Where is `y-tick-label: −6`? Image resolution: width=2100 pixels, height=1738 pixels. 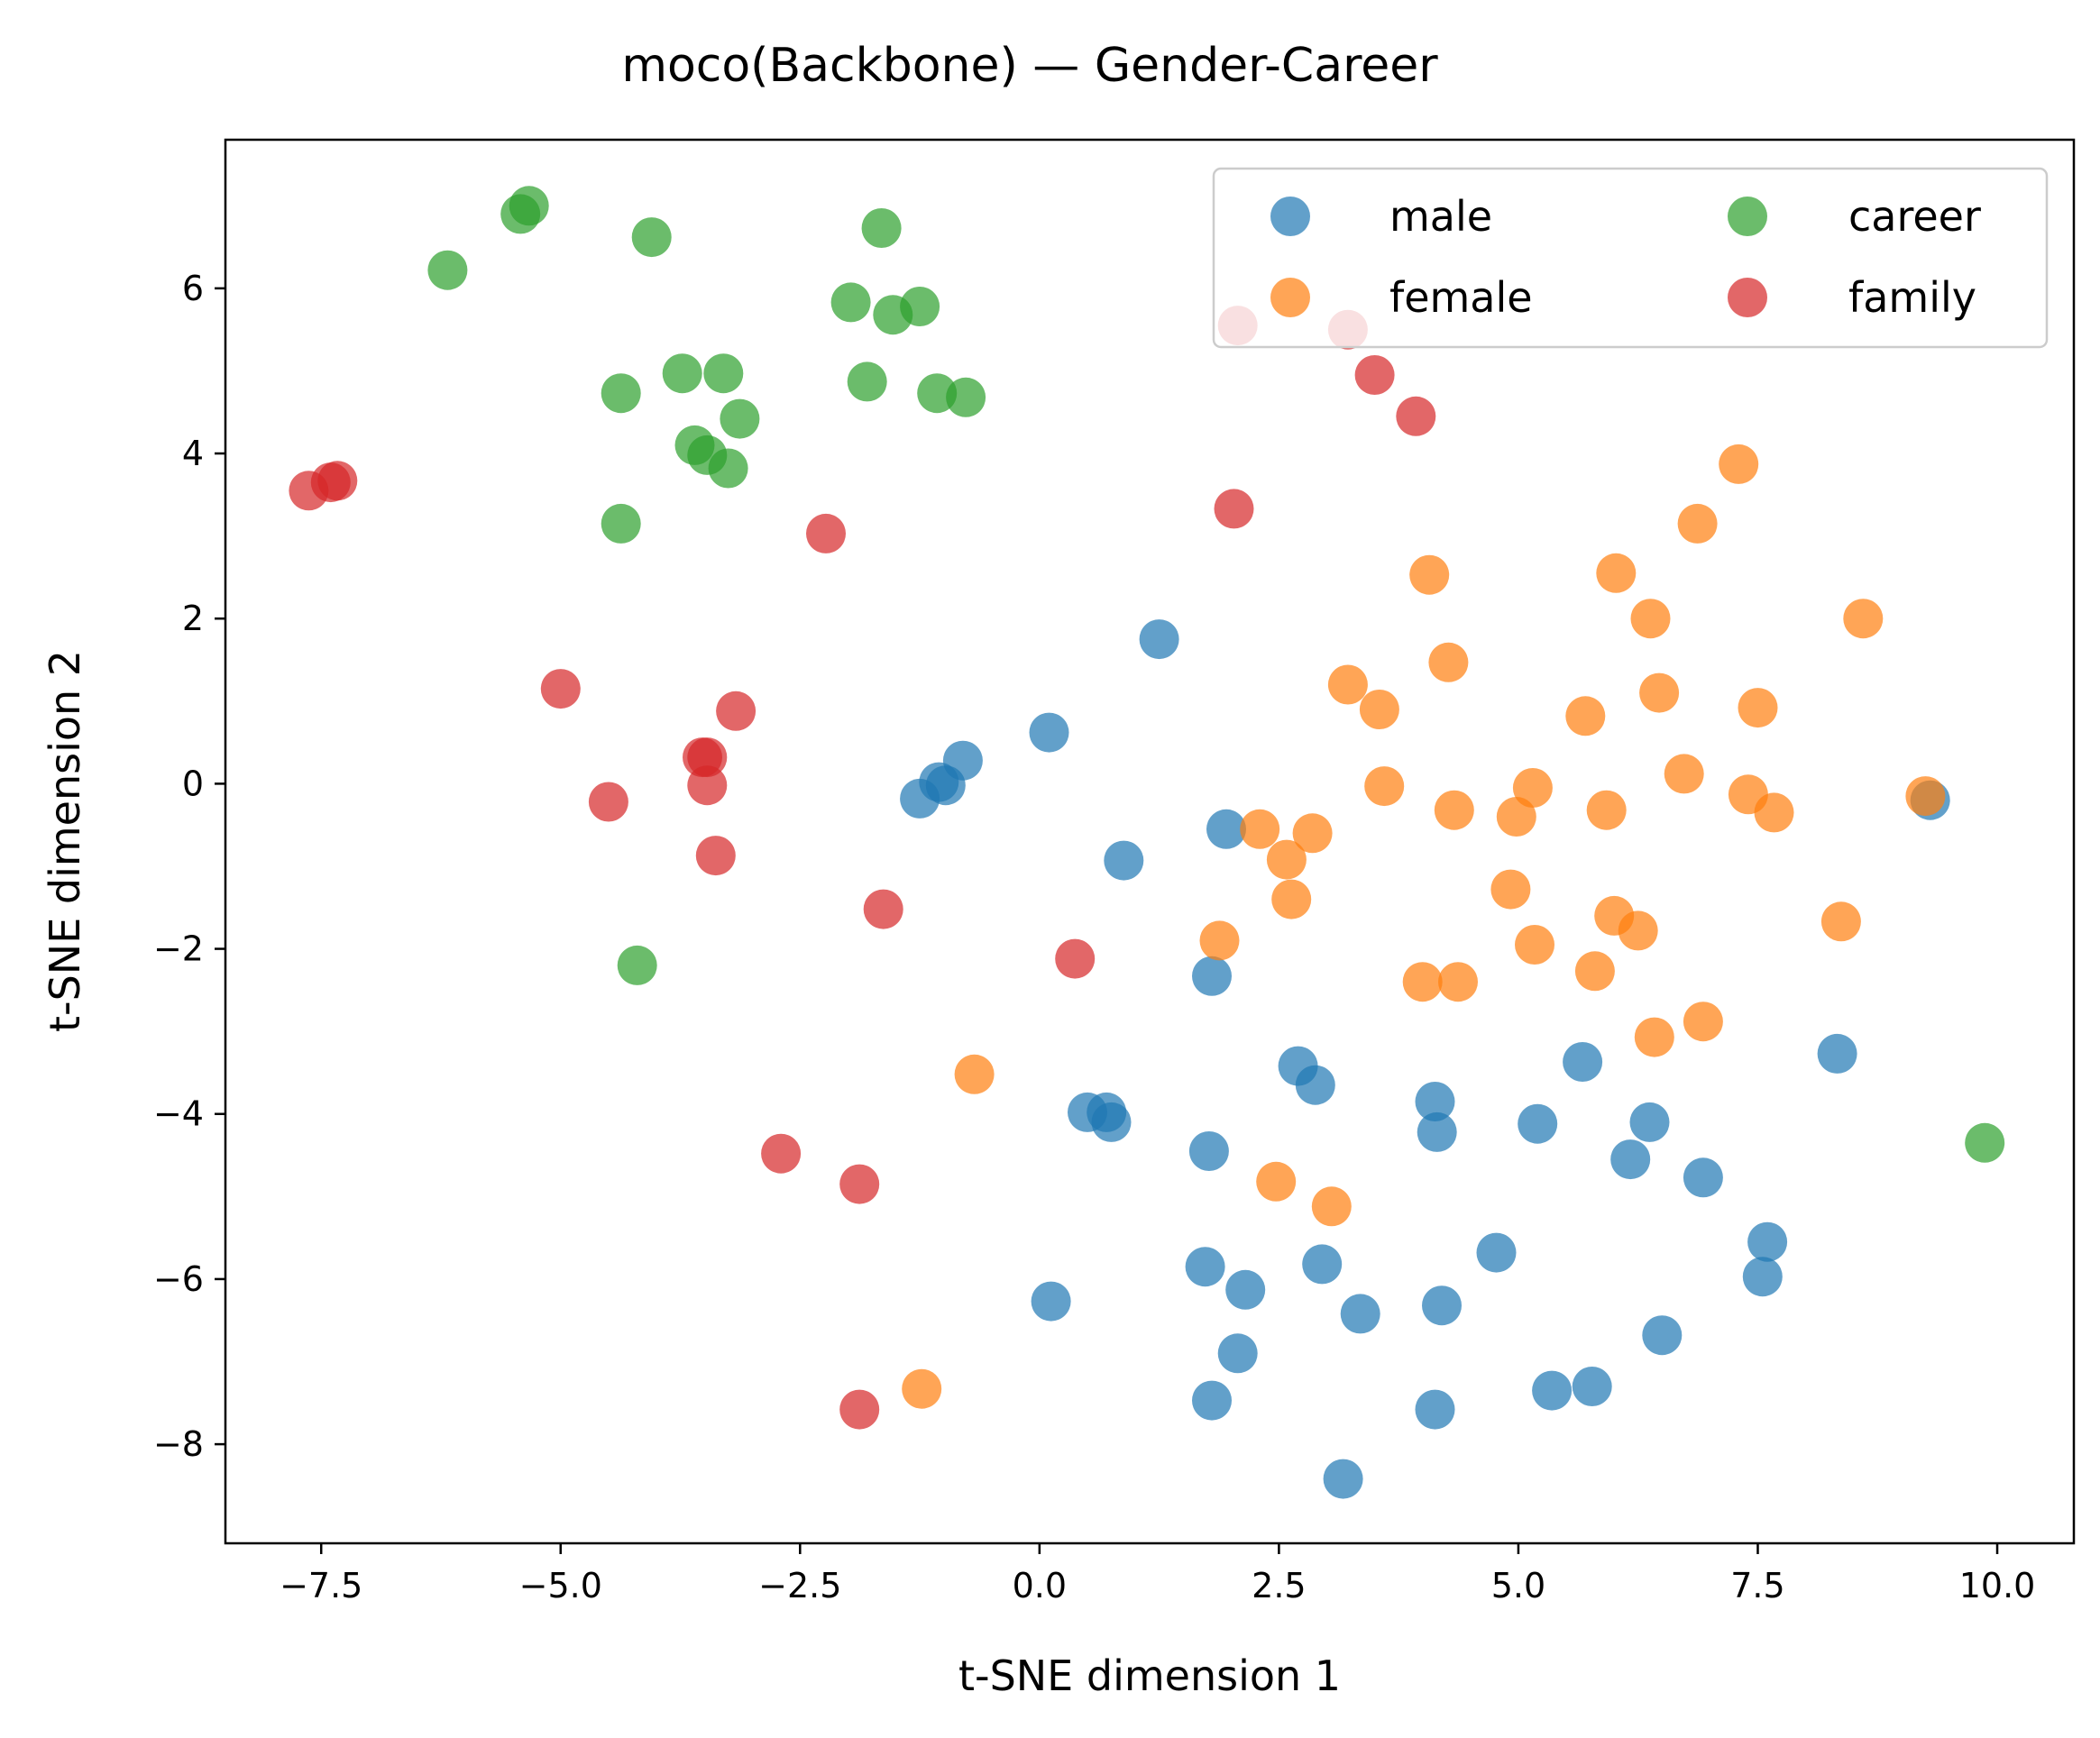 y-tick-label: −6 is located at coordinates (178, 1279).